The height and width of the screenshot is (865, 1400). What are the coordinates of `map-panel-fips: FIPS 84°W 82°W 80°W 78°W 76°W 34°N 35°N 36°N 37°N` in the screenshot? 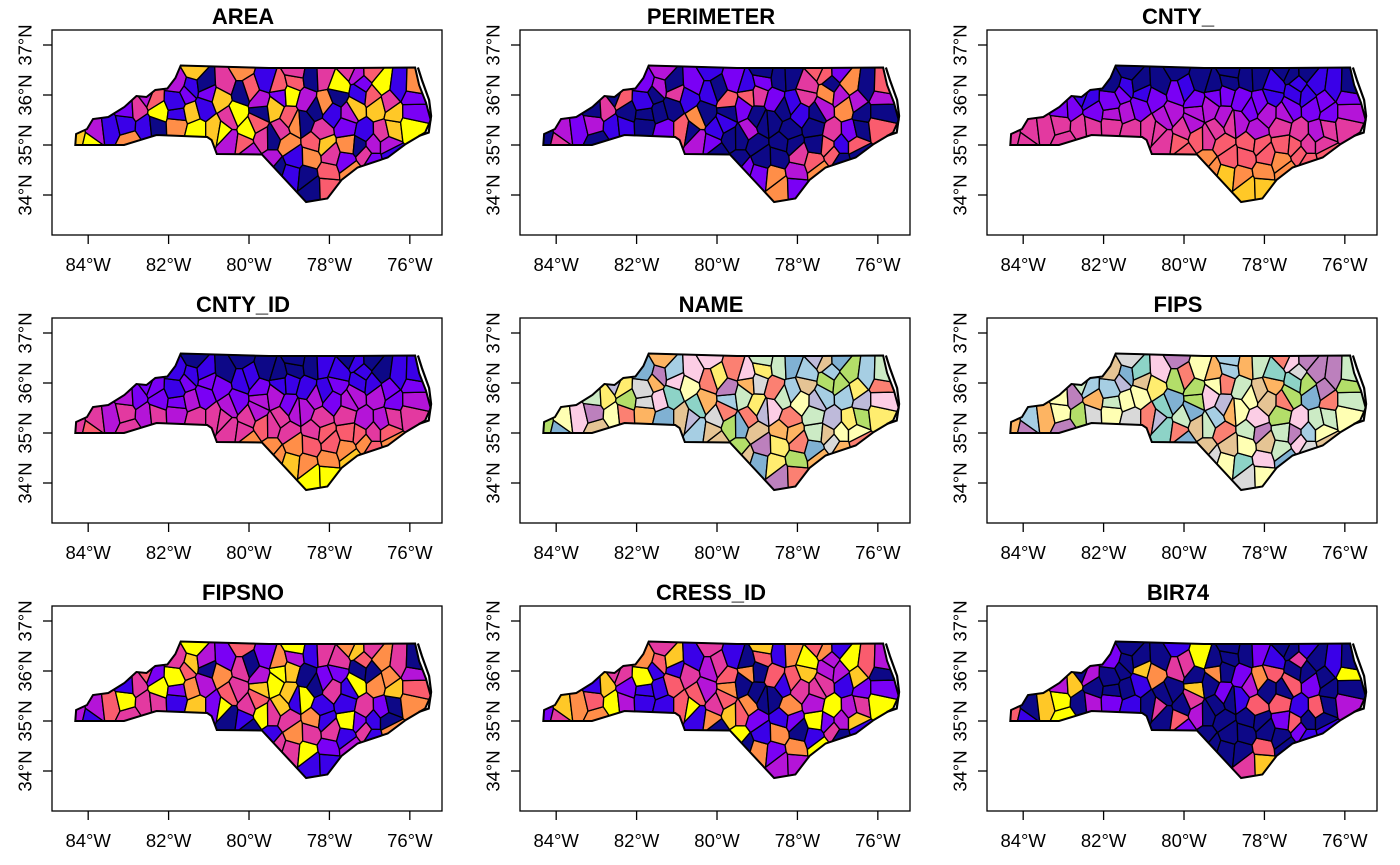 It's located at (1163, 427).